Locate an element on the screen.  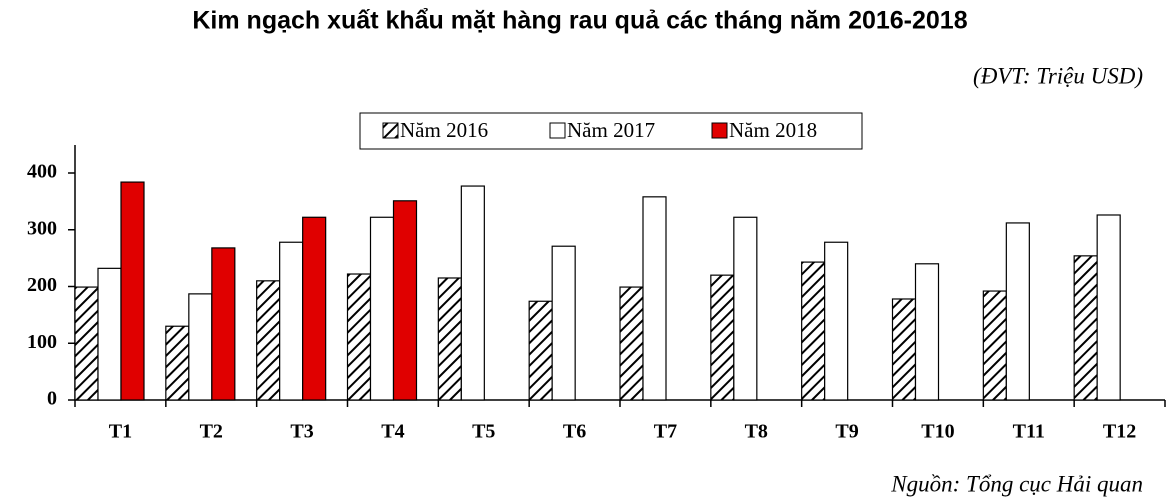
source: Nguồn: Tổng cục Hải quan is located at coordinates (1016, 483).